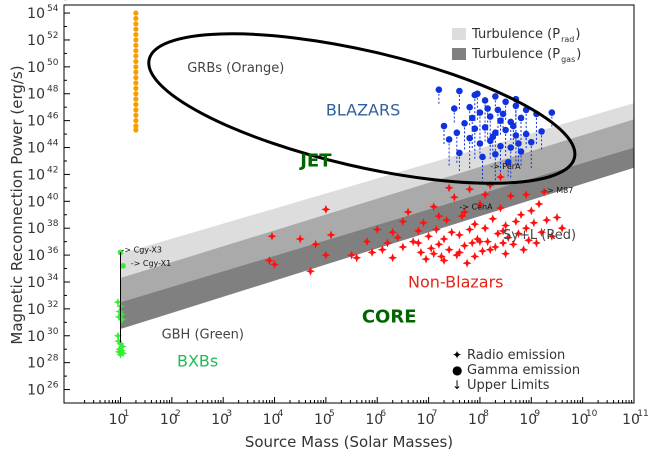  I want to click on region-label: BXBs, so click(197, 361).